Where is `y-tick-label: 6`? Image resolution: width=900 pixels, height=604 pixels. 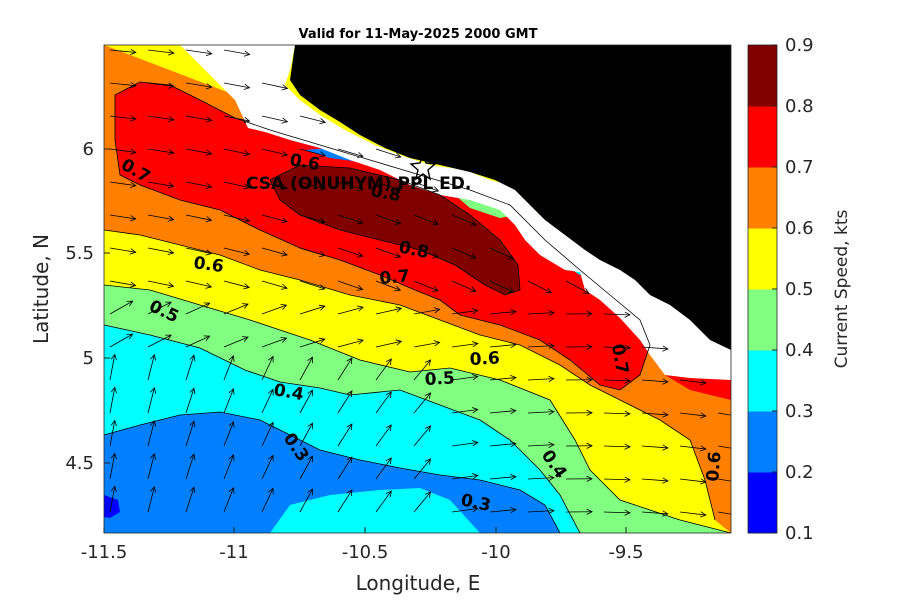
y-tick-label: 6 is located at coordinates (88, 149).